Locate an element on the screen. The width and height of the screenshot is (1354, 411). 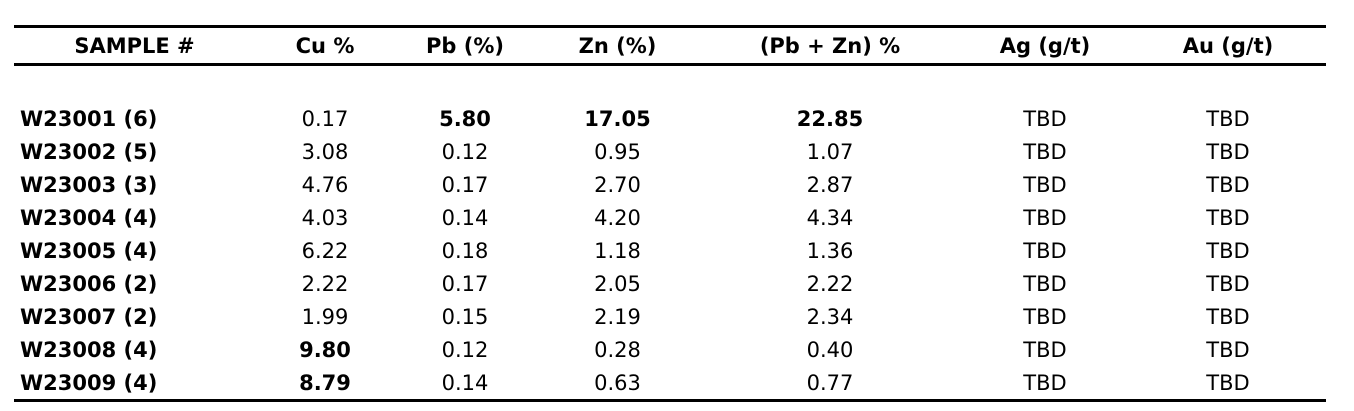
sample-id-cell: W23005 (4) is located at coordinates (89, 250).